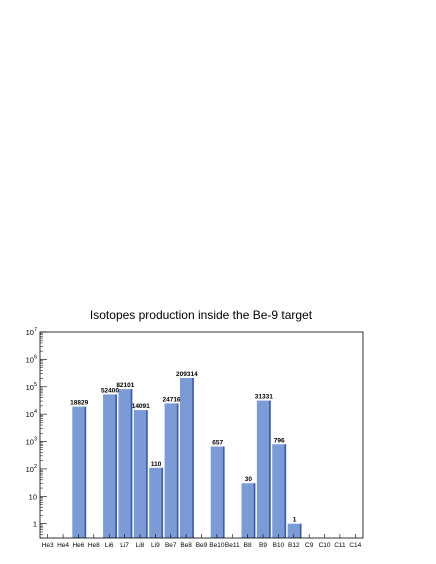  I want to click on bar-b8, so click(248, 510).